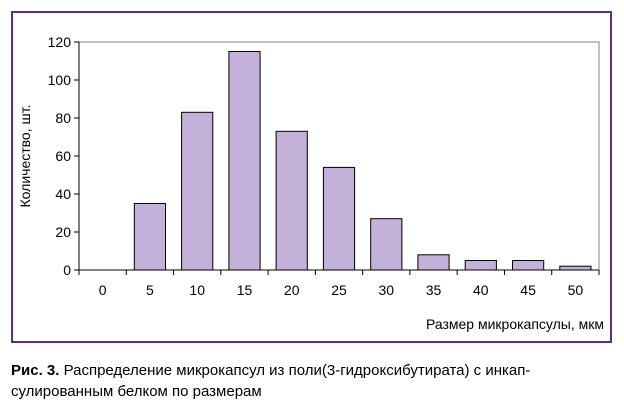  I want to click on y-tick-label: 40, so click(63, 194).